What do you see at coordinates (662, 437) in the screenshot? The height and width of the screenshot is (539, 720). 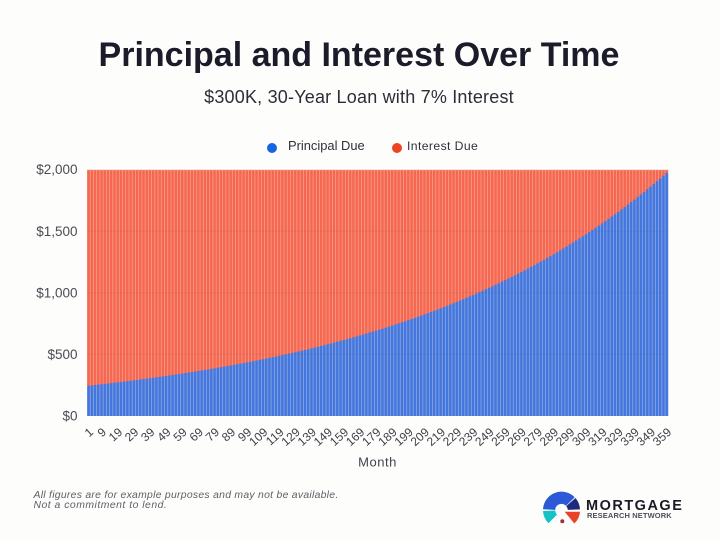 I see `svg-text: 359` at bounding box center [662, 437].